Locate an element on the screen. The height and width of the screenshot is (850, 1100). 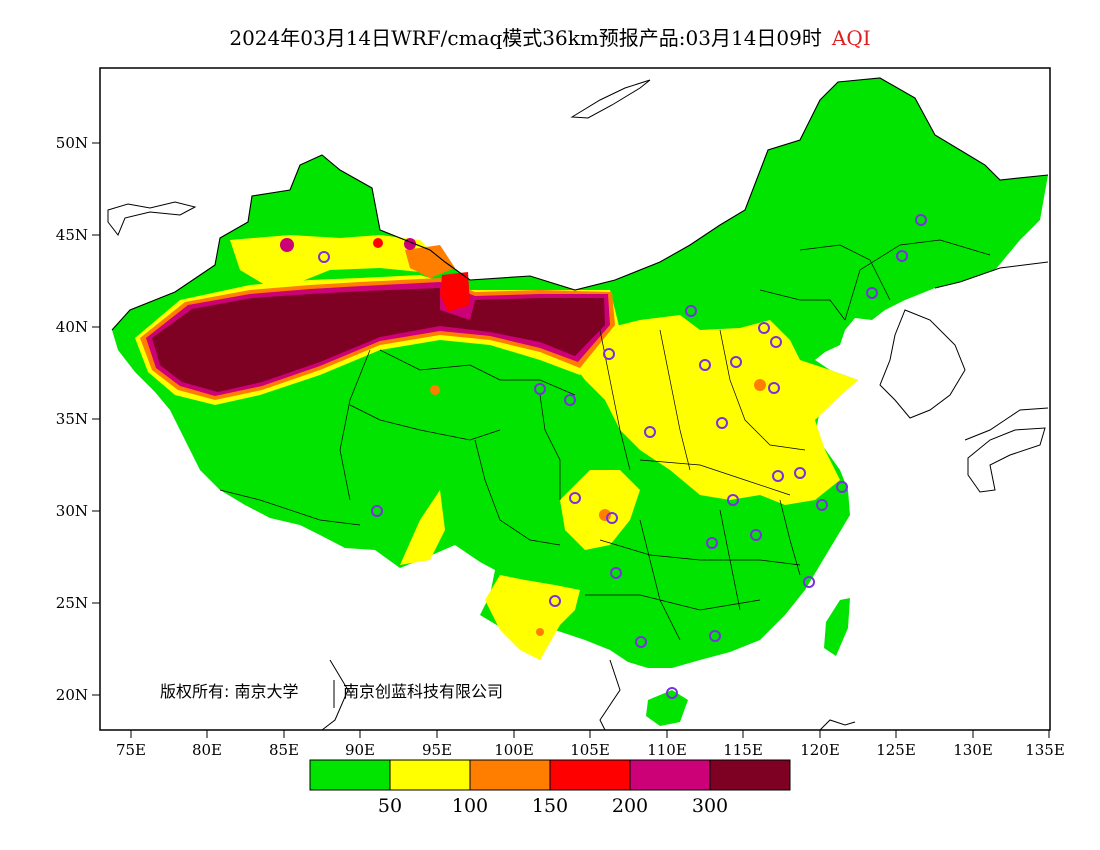
aqi-moderate-tibet-south is located at coordinates (422, 527).